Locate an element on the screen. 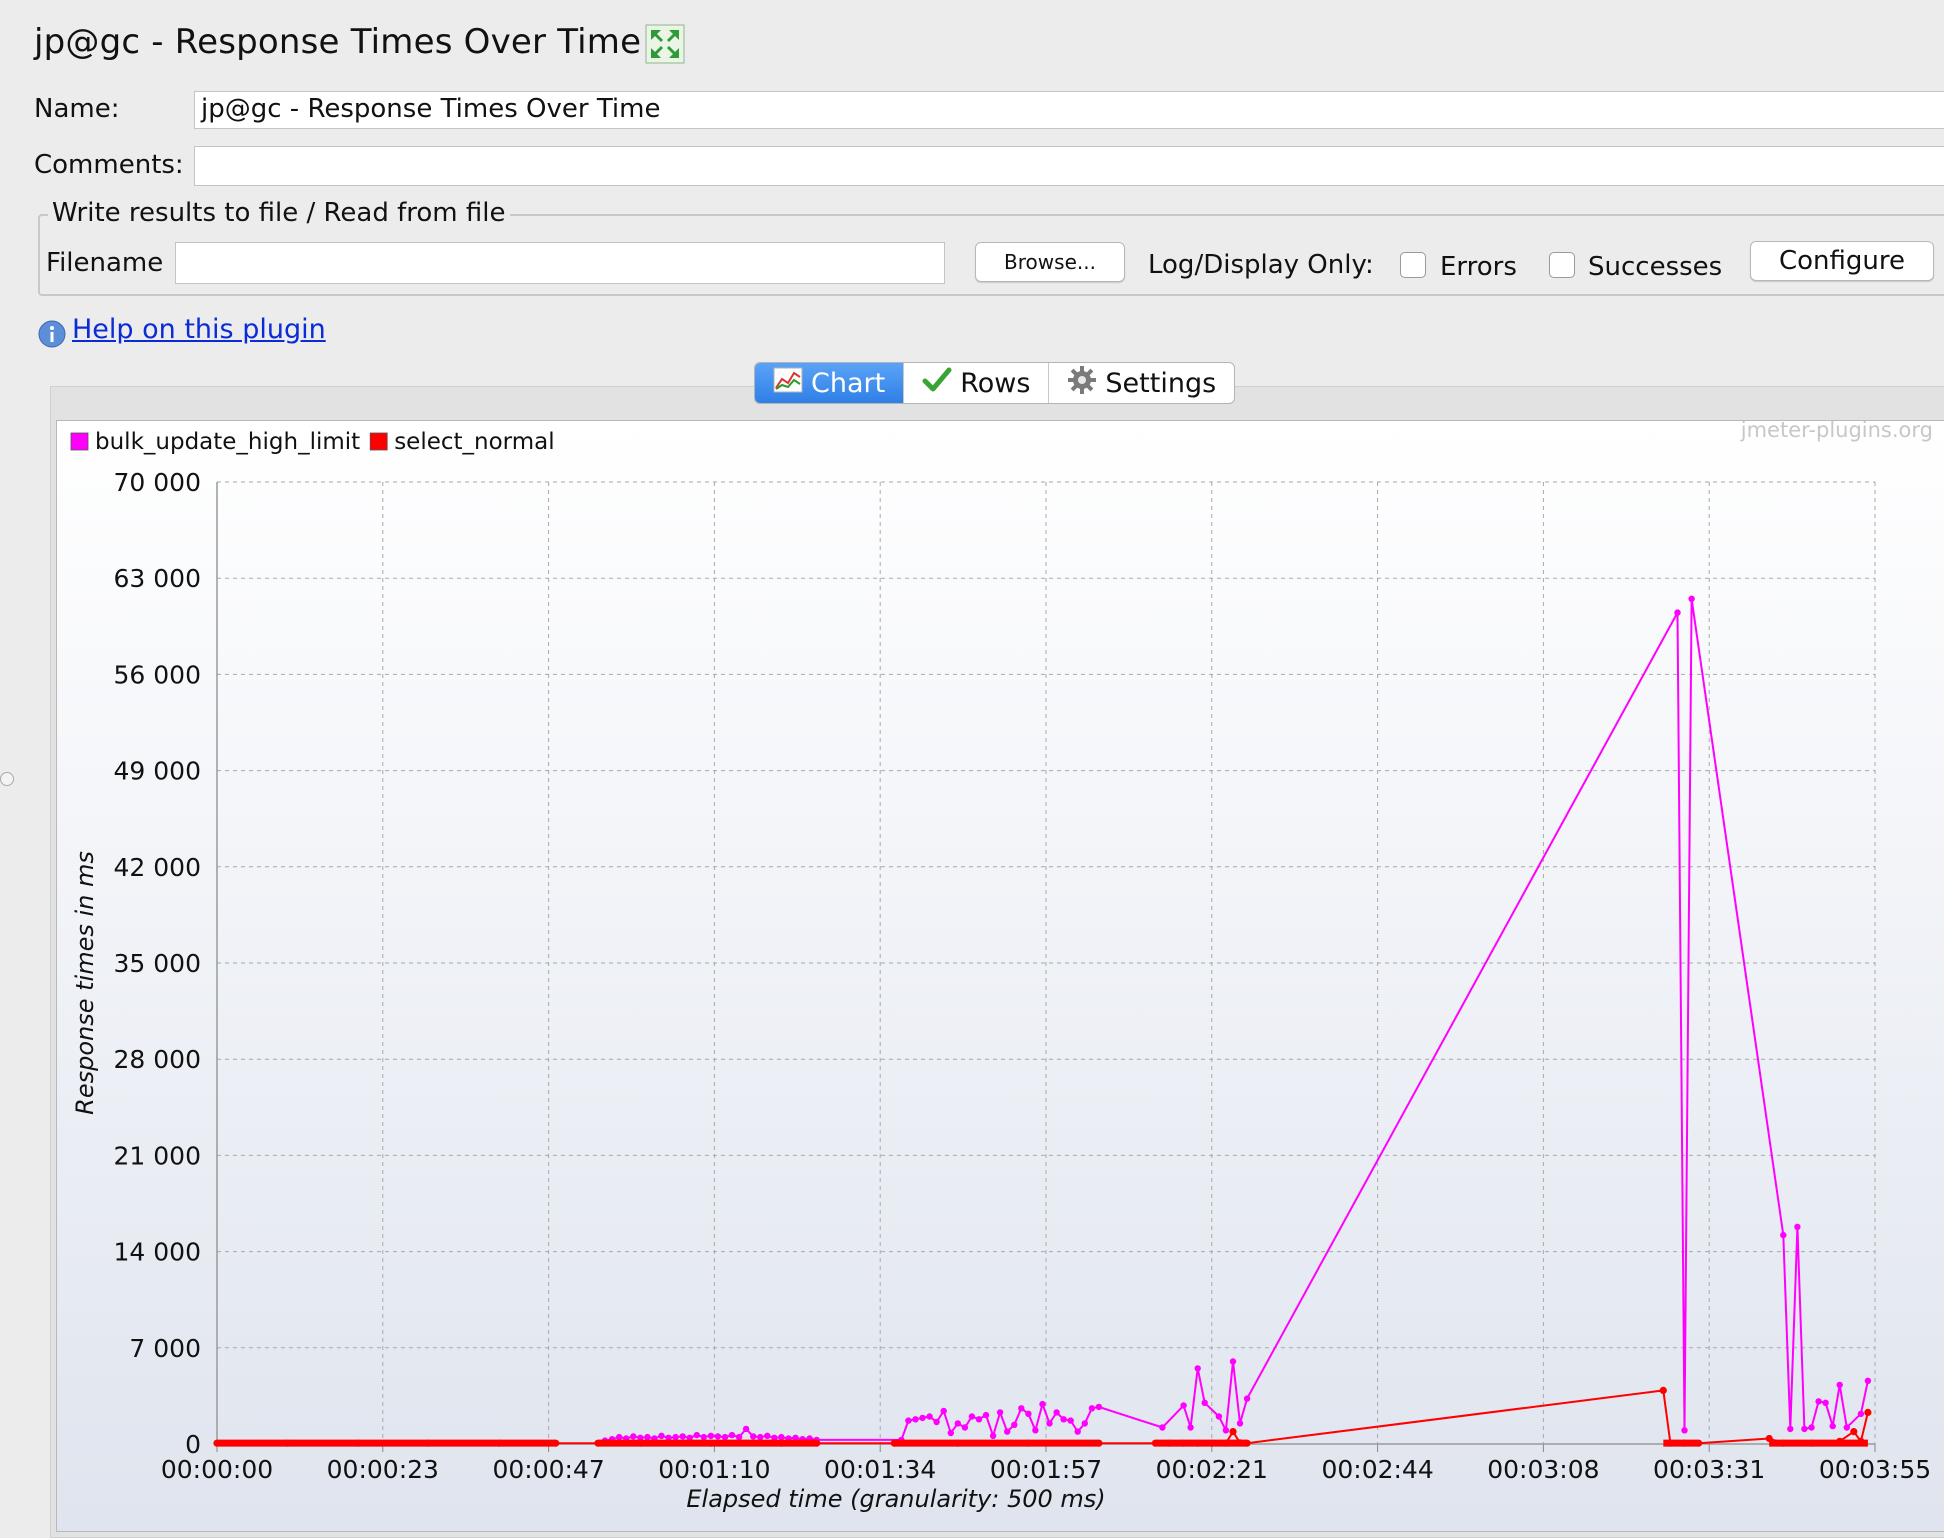 The image size is (1944, 1538). tab-rows-label: Rows is located at coordinates (995, 383).